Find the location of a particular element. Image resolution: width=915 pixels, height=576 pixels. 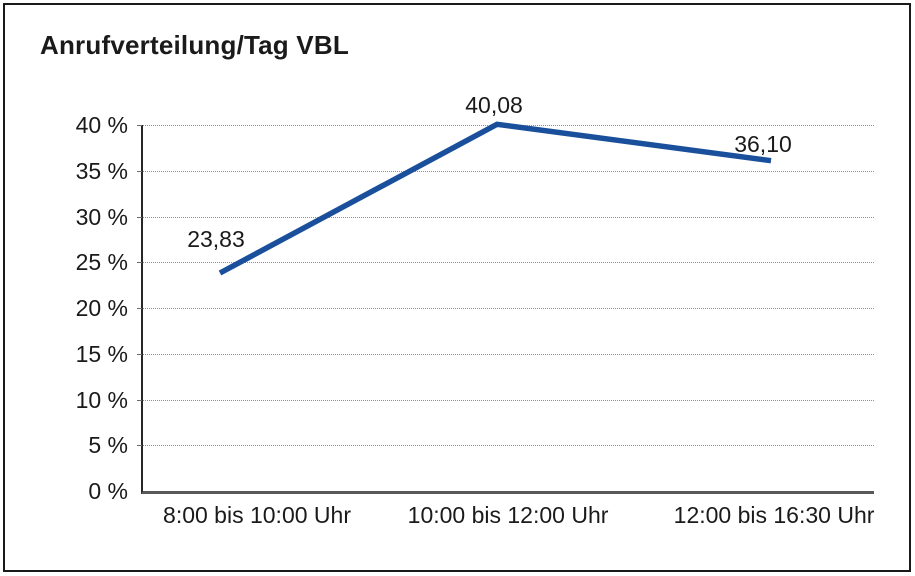

y-tick-label: 20 % is located at coordinates (101, 308).